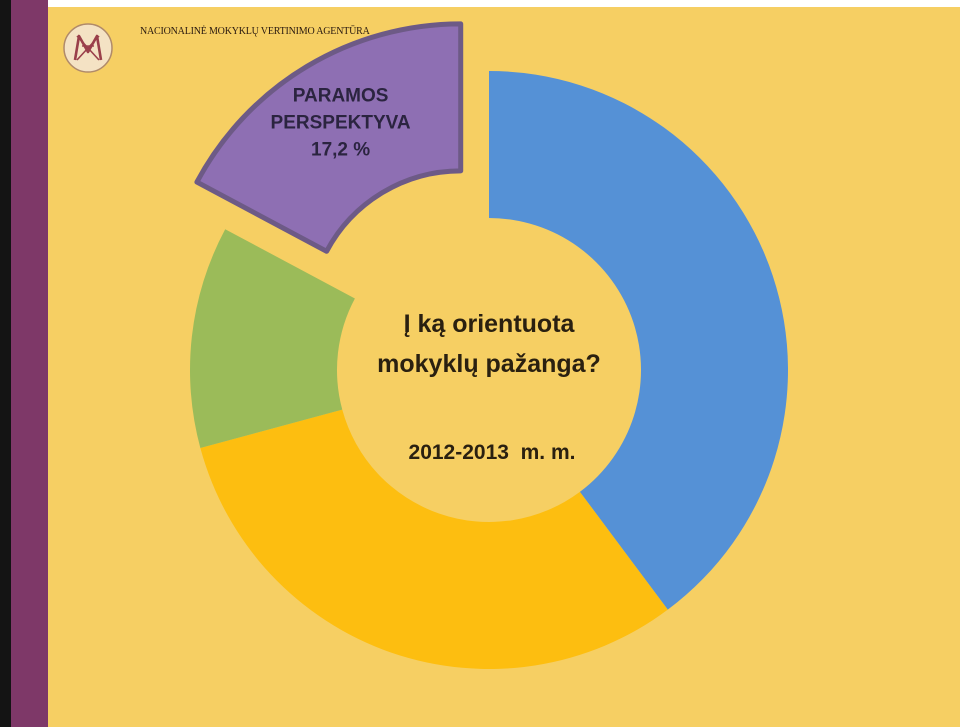 Image resolution: width=962 pixels, height=727 pixels. Describe the element at coordinates (489, 364) in the screenshot. I see `chart-title-line-2: mokyklų pažanga?` at that location.